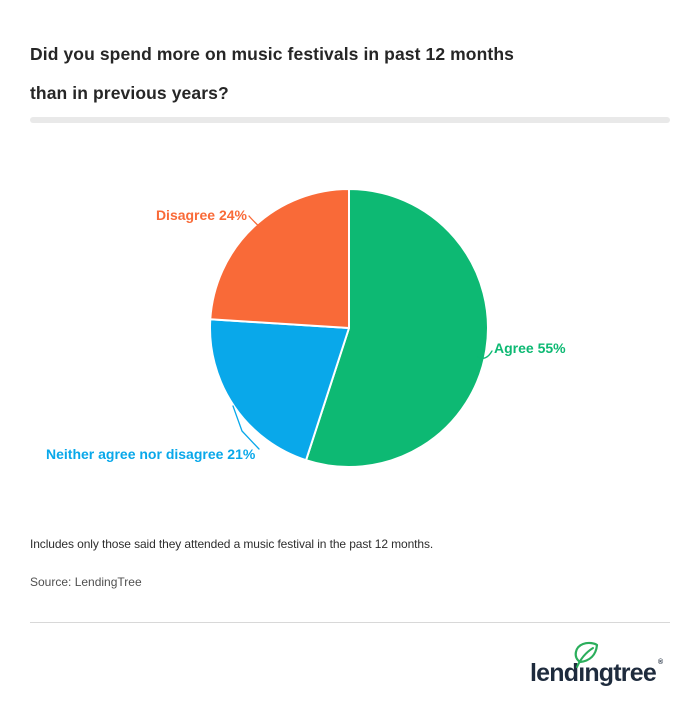 The image size is (700, 703). I want to click on leaf-icon, so click(586, 654).